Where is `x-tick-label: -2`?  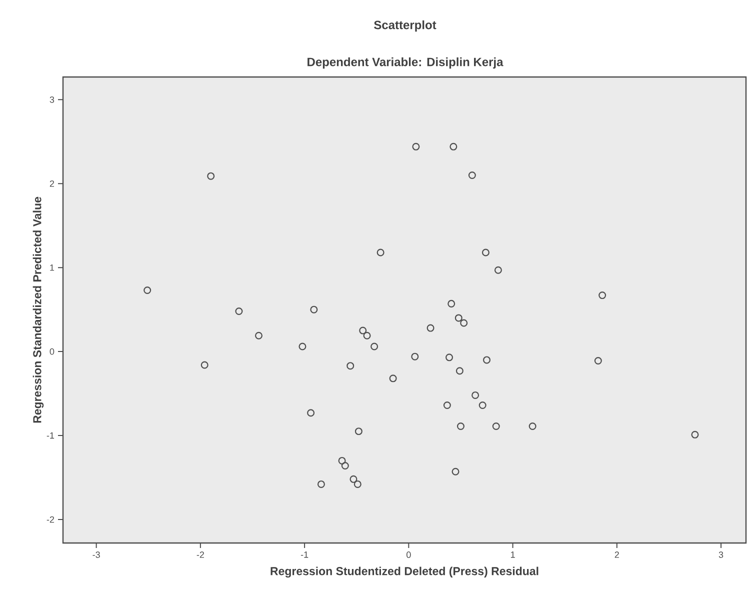
x-tick-label: -2 is located at coordinates (200, 555).